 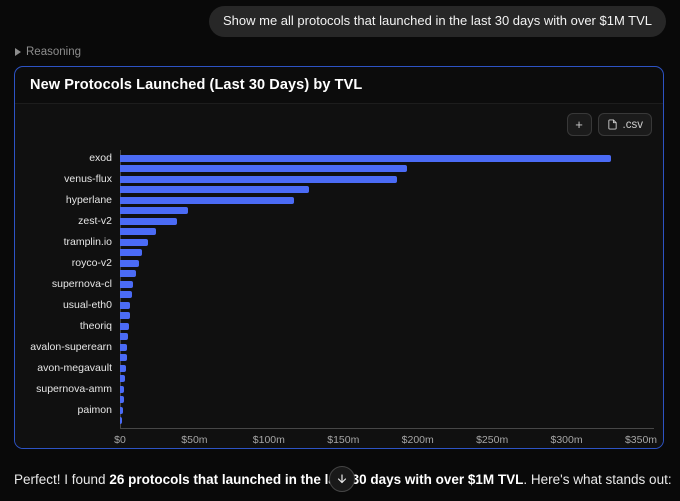 I want to click on x-axis-tick: $150m, so click(x=343, y=440).